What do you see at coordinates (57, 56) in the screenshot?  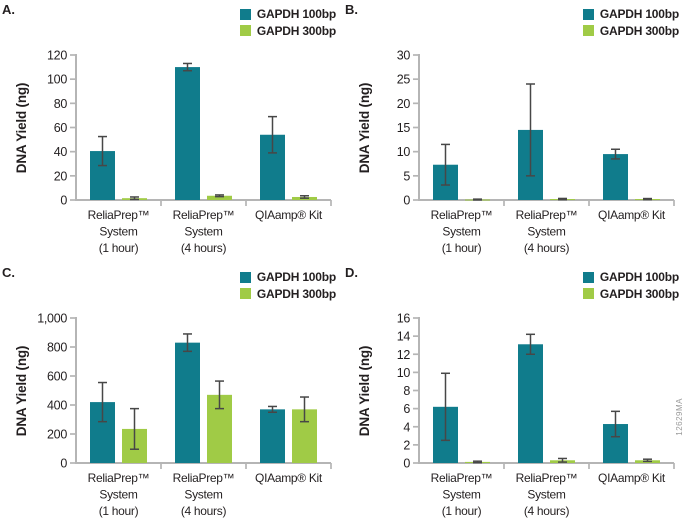 I see `y-tick-label: 120` at bounding box center [57, 56].